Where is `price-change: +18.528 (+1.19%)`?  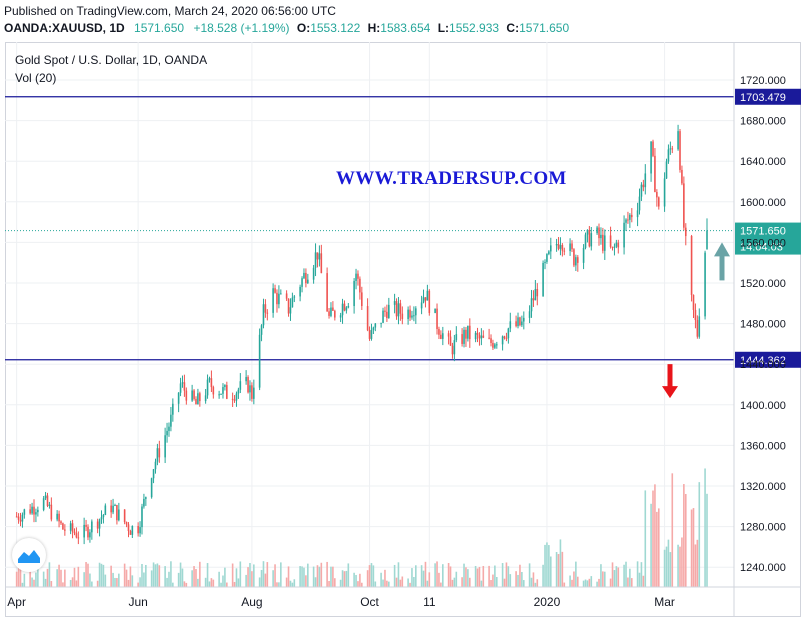
price-change: +18.528 (+1.19%) is located at coordinates (241, 28).